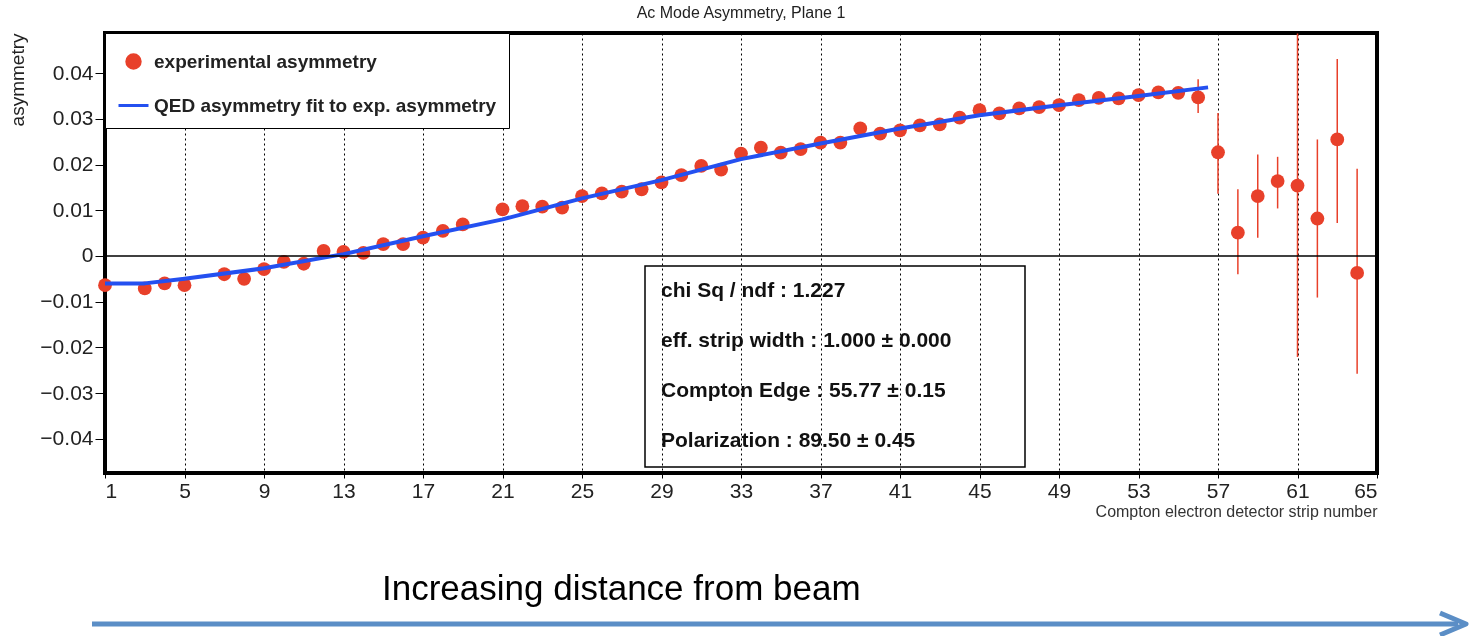 This screenshot has width=1475, height=636. Describe the element at coordinates (1059, 490) in the screenshot. I see `x-tick-label: 49` at that location.